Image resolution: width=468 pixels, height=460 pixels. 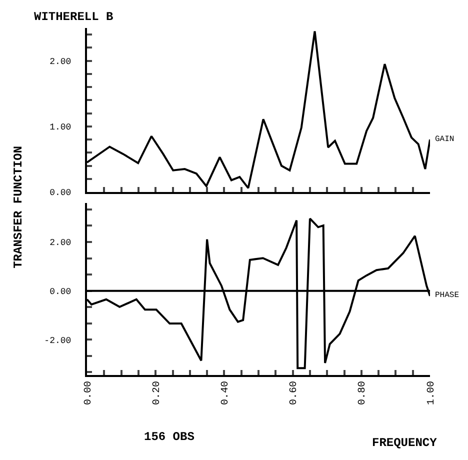 What do you see at coordinates (444, 139) in the screenshot?
I see `series-label: GAIN` at bounding box center [444, 139].